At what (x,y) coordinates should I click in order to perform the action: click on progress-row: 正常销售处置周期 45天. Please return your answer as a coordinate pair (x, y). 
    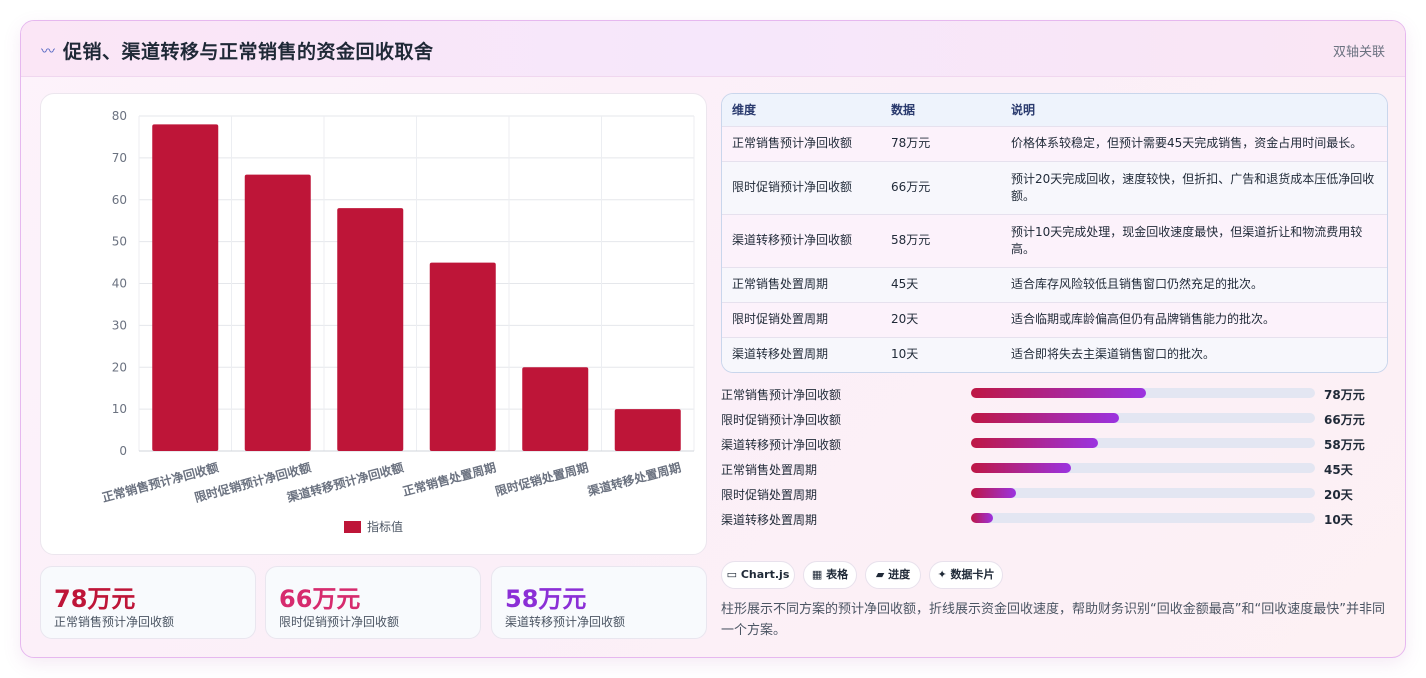
    Looking at the image, I should click on (1054, 470).